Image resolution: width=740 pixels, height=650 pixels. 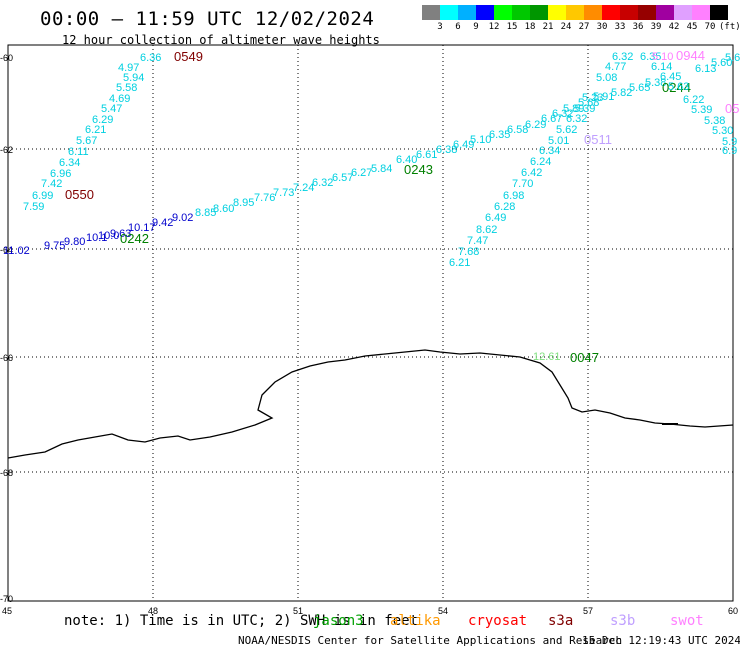 What do you see at coordinates (650, 57) in the screenshot?
I see `track-d-swh: 6.35` at bounding box center [650, 57].